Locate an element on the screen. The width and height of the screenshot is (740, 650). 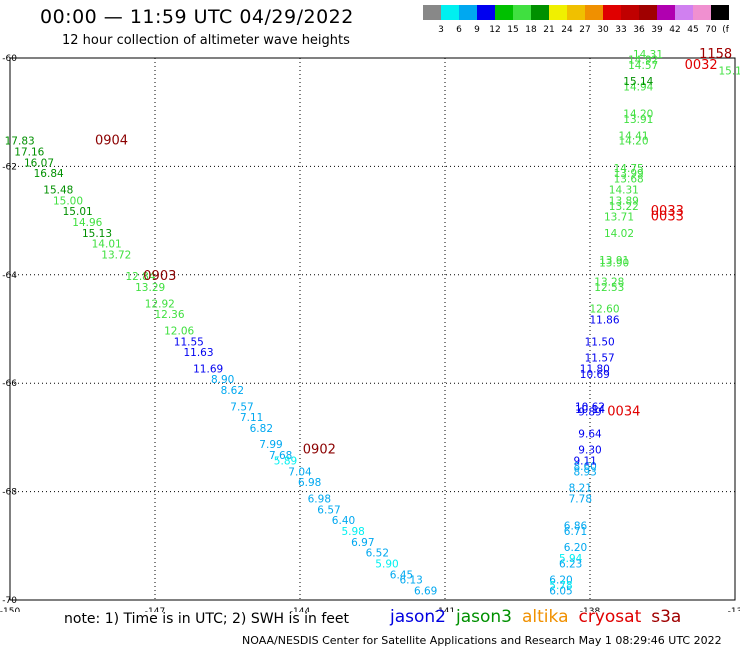
y-tick-label: -68 is located at coordinates (9, 493).